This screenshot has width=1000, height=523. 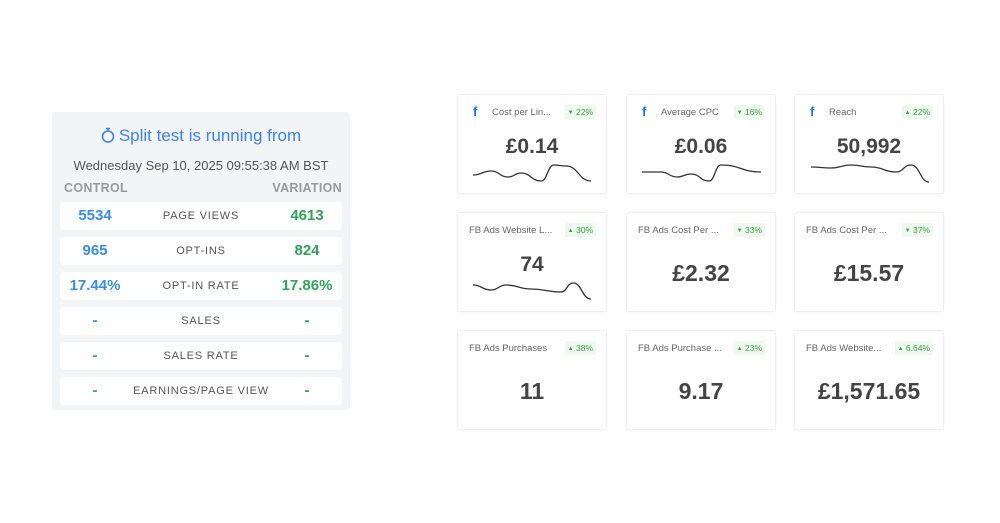 I want to click on stat-row: - SALES RATE -, so click(x=201, y=356).